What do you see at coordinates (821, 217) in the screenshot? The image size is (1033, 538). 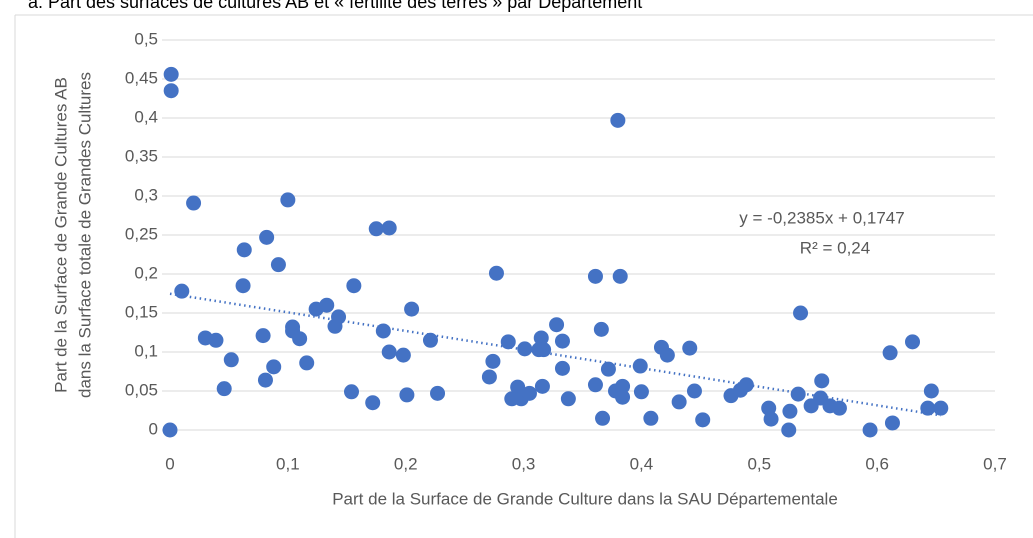 I see `trendline-equation: y = -0,2385x + 0,1747` at bounding box center [821, 217].